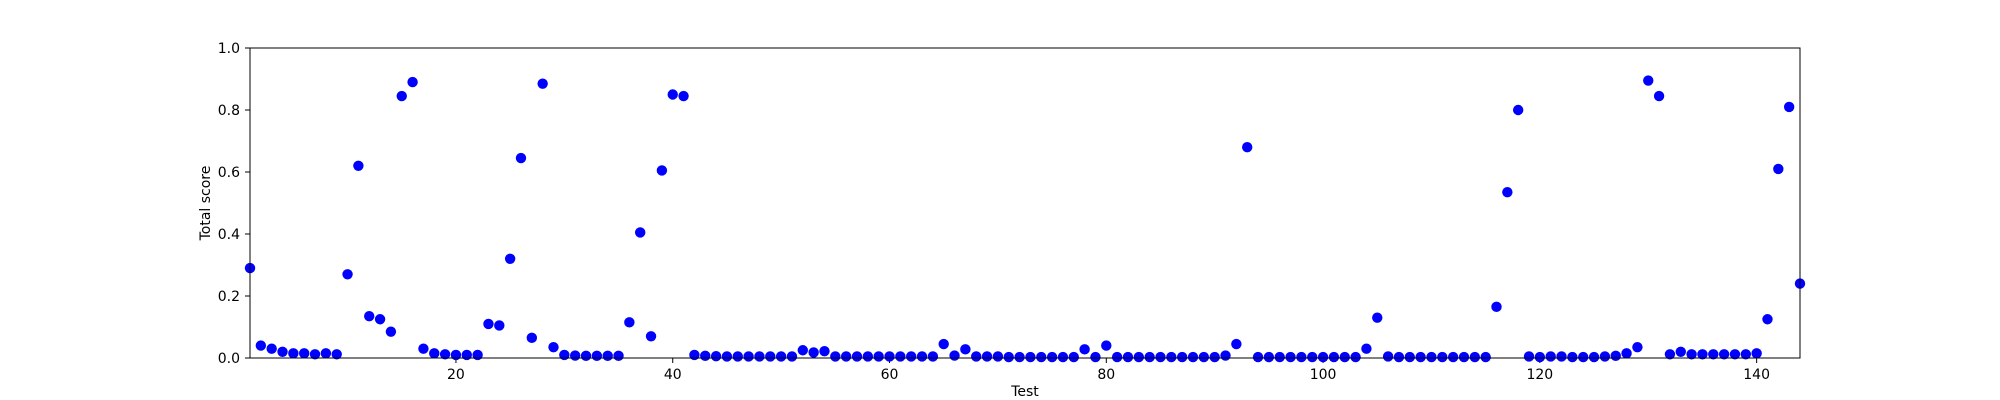 This screenshot has width=2000, height=400. What do you see at coordinates (1756, 375) in the screenshot?
I see `x-tick-label: 140` at bounding box center [1756, 375].